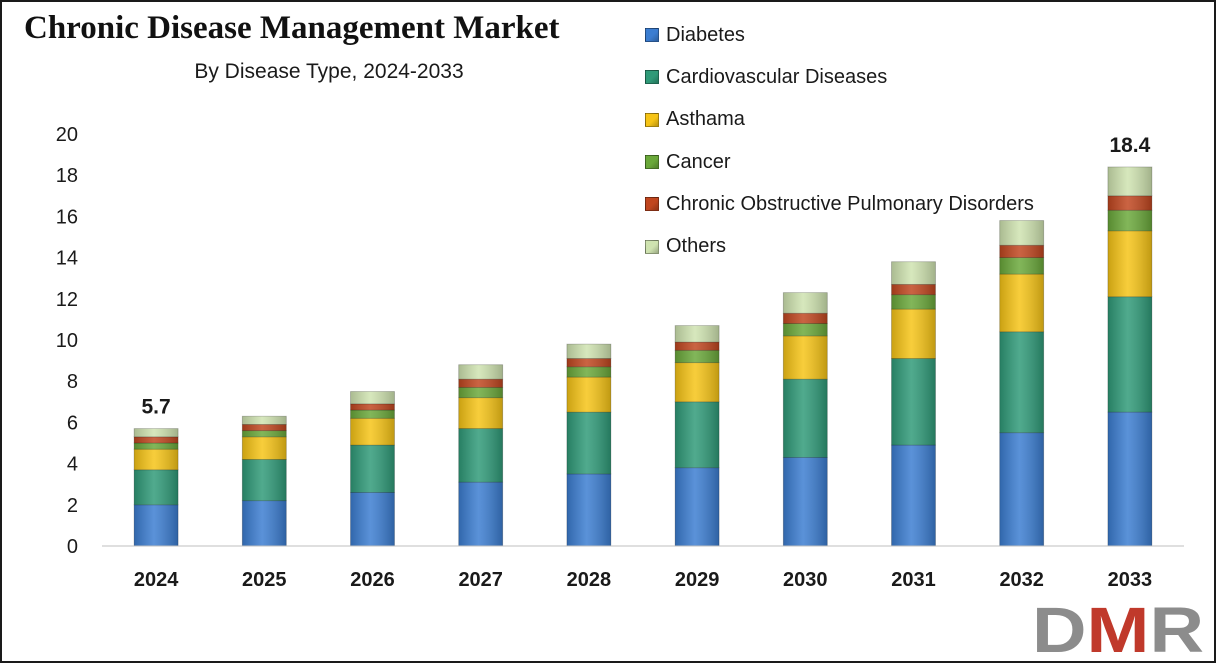 This screenshot has width=1216, height=663. What do you see at coordinates (72, 423) in the screenshot?
I see `y-tick-label: 6` at bounding box center [72, 423].